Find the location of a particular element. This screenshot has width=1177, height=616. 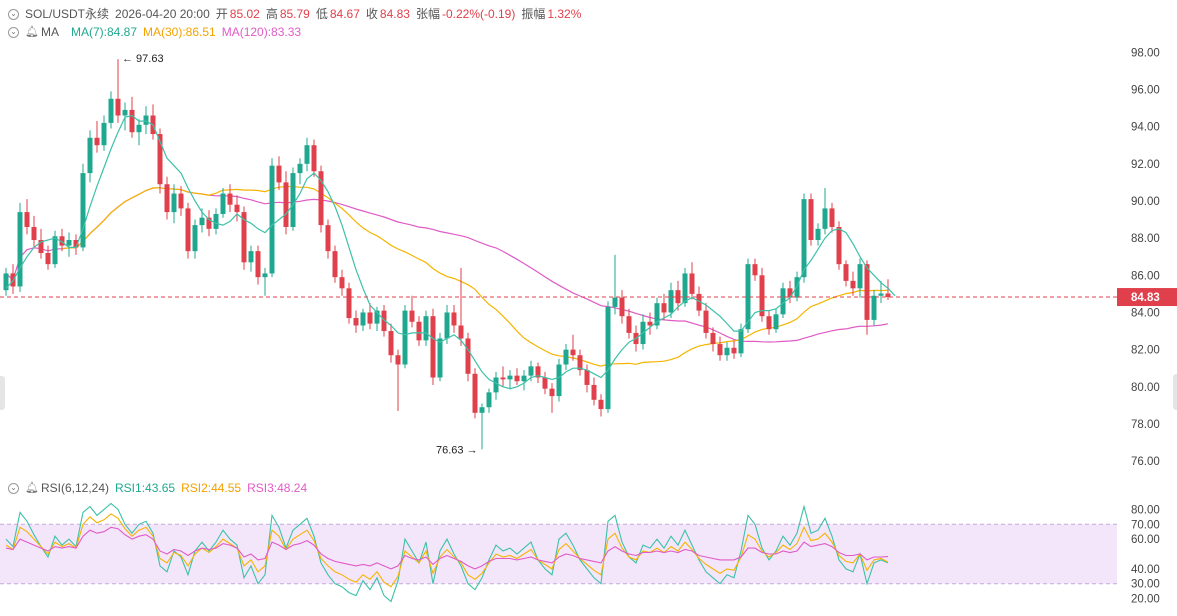

collapse-chevron-icon: ⌄ is located at coordinates (13, 14).